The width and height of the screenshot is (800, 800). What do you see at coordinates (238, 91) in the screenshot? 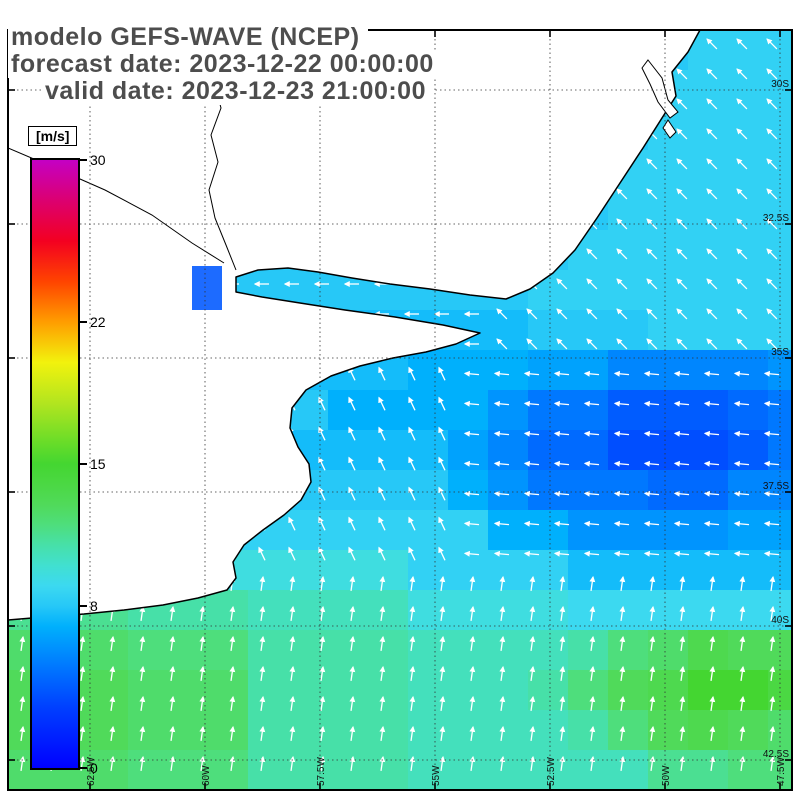
I see `valid-date-label: valid date: 2023-12-23 21:00:00` at bounding box center [238, 91].